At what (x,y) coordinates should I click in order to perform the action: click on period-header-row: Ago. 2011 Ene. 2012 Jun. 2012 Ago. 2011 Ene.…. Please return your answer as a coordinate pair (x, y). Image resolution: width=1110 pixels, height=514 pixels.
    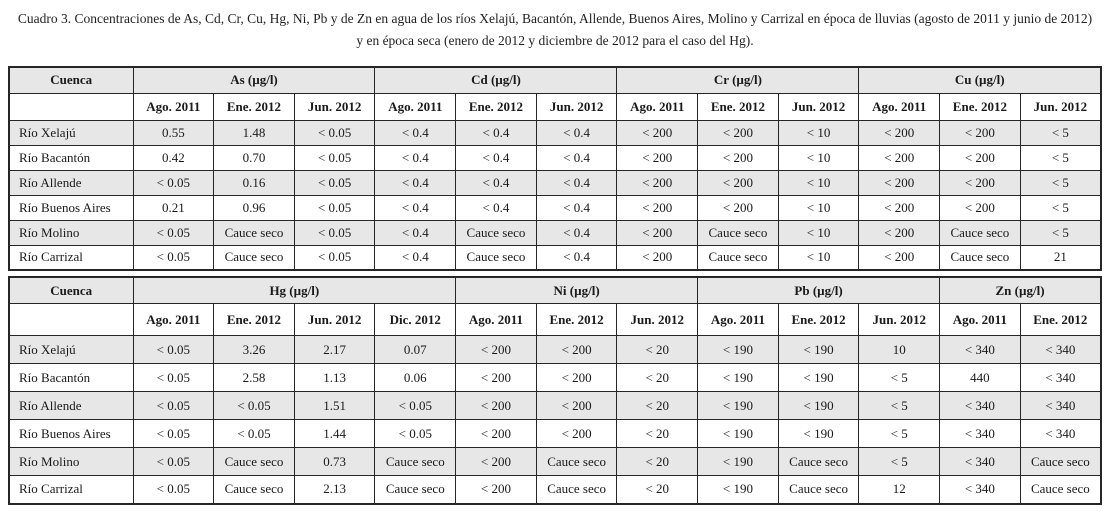
    Looking at the image, I should click on (555, 106).